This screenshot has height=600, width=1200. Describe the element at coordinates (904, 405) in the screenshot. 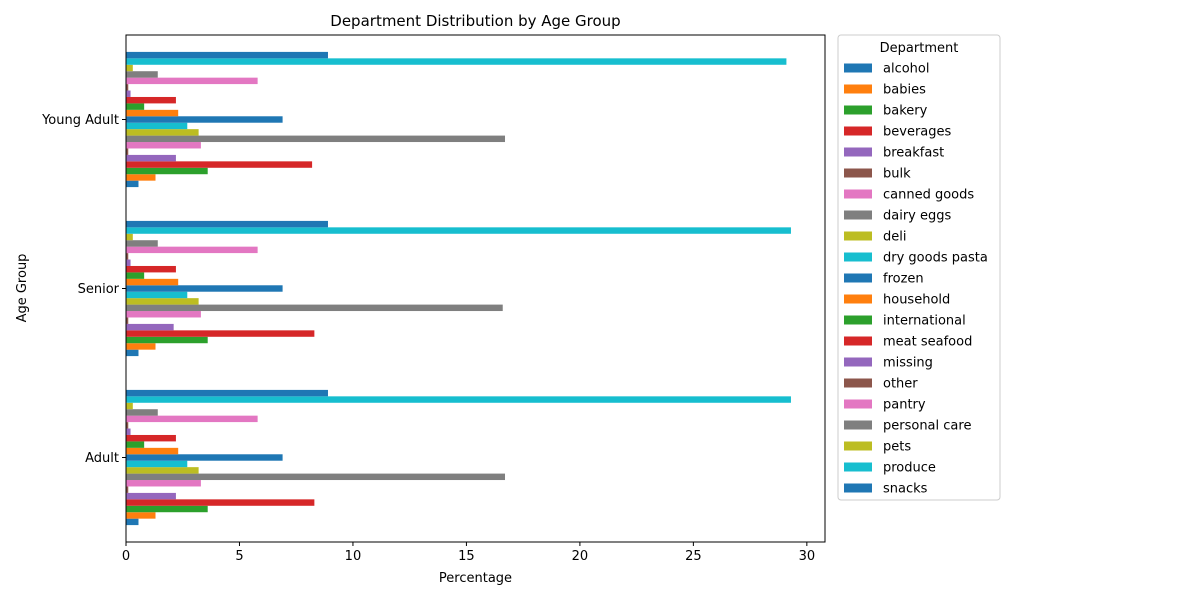

I see `legend-label: pantry` at that location.